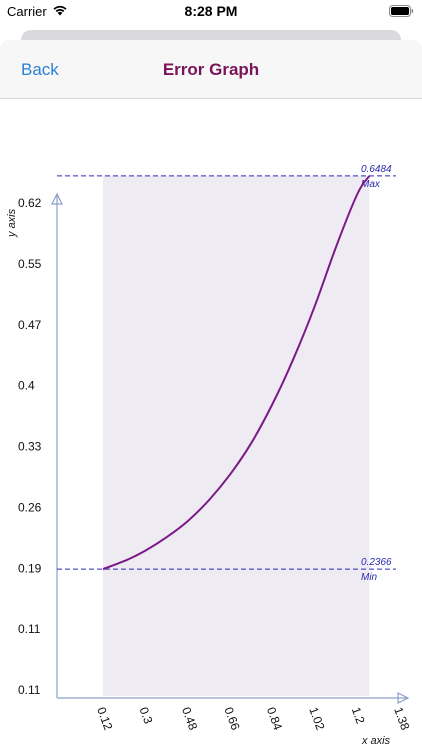 The height and width of the screenshot is (750, 422). Describe the element at coordinates (30, 264) in the screenshot. I see `y-tick-label: 0.55` at that location.